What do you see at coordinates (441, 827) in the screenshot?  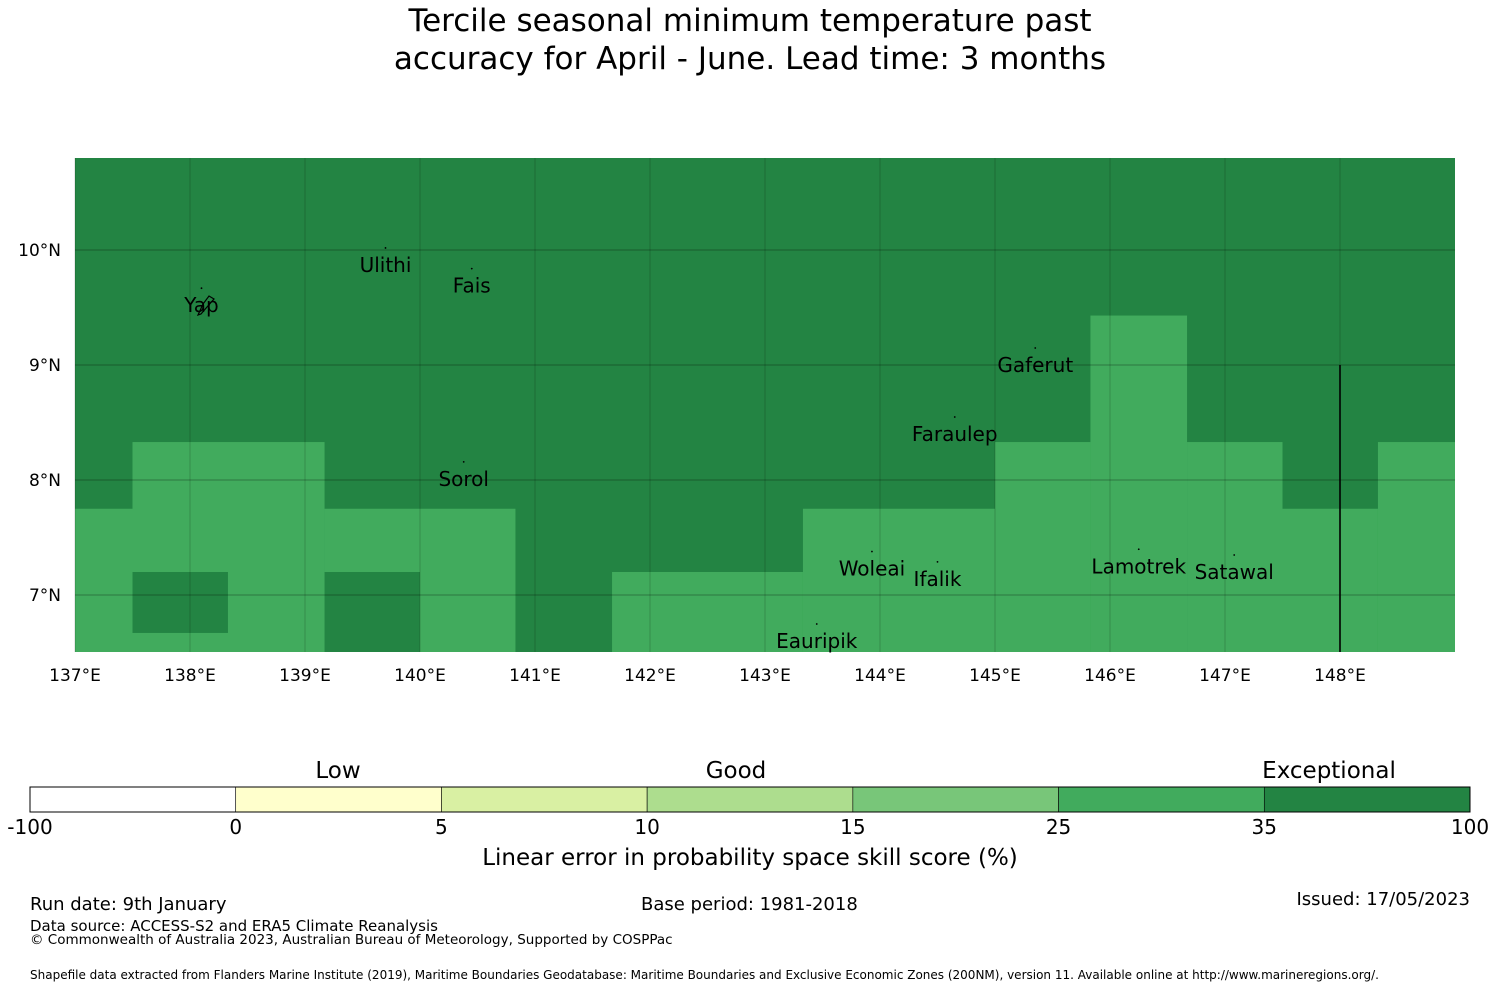 I see `colorbar-tick: 5` at bounding box center [441, 827].